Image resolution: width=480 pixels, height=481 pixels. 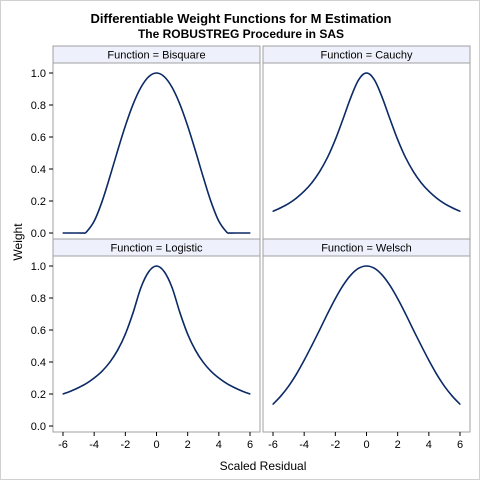 I want to click on x-tick-label: 4, so click(x=429, y=445).